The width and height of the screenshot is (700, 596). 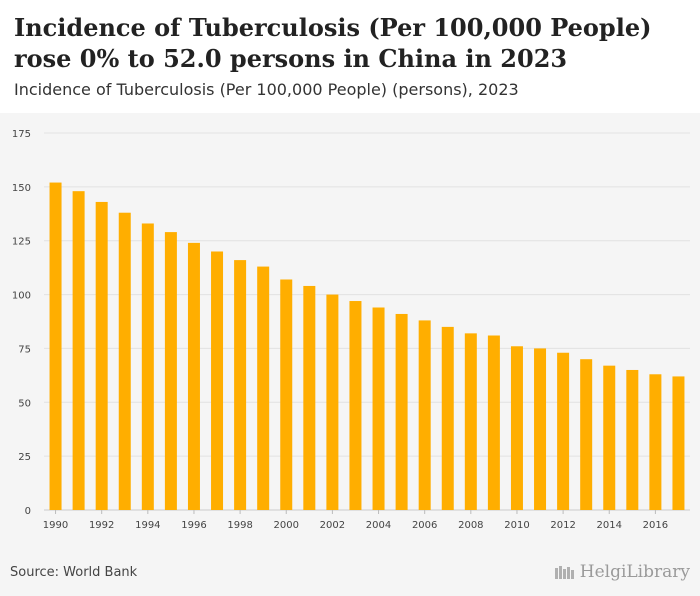 What do you see at coordinates (632, 439) in the screenshot?
I see `bar-2015` at bounding box center [632, 439].